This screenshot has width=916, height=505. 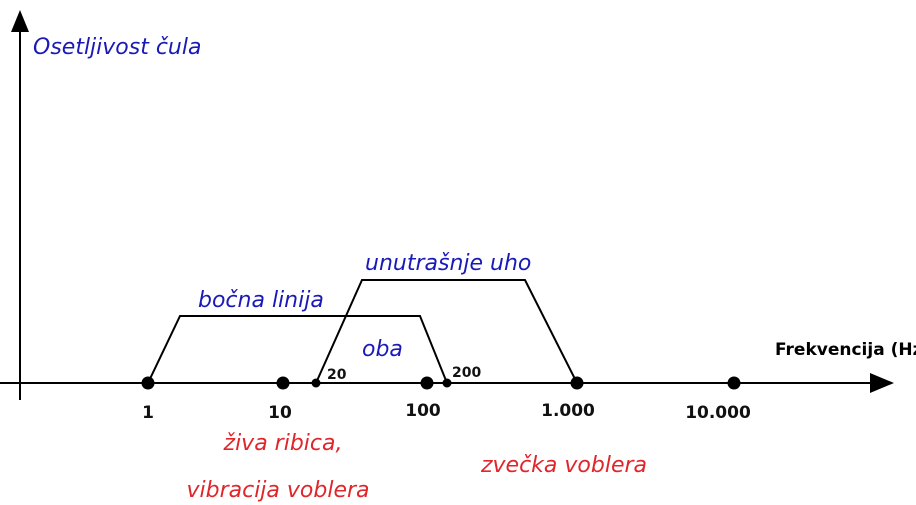 I want to click on annotation: vibracija voblera, so click(x=277, y=490).